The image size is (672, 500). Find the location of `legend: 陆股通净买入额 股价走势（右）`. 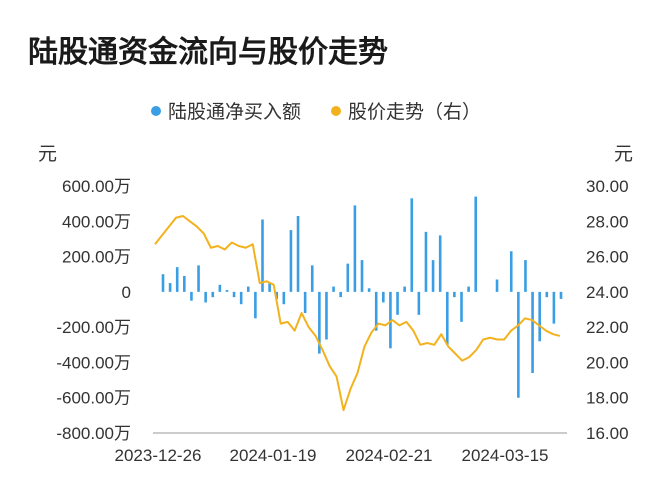

legend: 陆股通净买入额 股价走势（右） is located at coordinates (316, 112).